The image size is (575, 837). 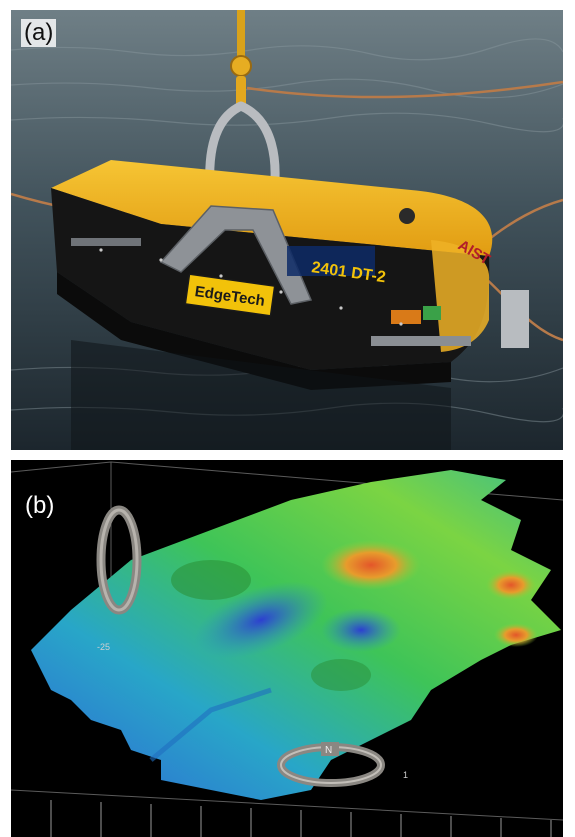 I want to click on scale-mark: 1, so click(x=405, y=775).